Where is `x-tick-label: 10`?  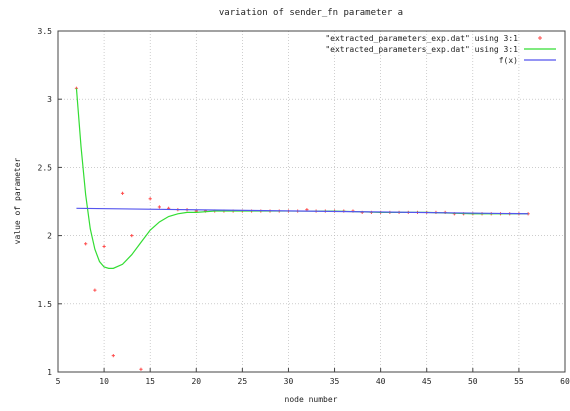 x-tick-label: 10 is located at coordinates (104, 381).